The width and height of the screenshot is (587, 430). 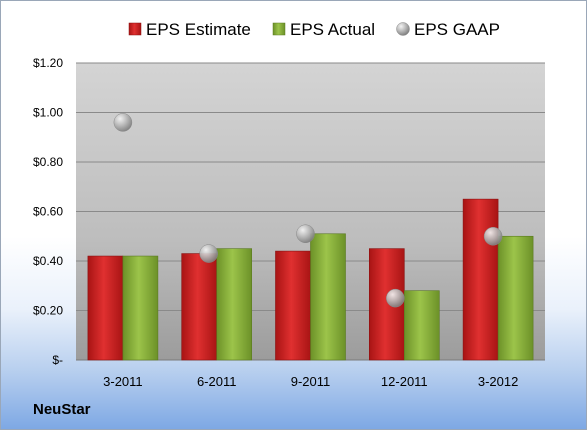 What do you see at coordinates (493, 236) in the screenshot?
I see `gaap-point-3-2012` at bounding box center [493, 236].